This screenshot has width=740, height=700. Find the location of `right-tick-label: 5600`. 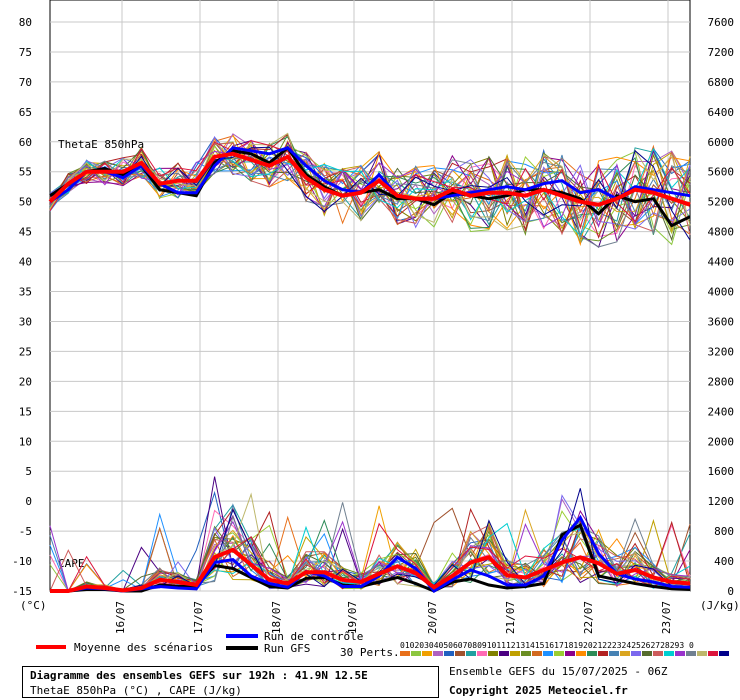

right-tick-label: 5600 is located at coordinates (721, 172).